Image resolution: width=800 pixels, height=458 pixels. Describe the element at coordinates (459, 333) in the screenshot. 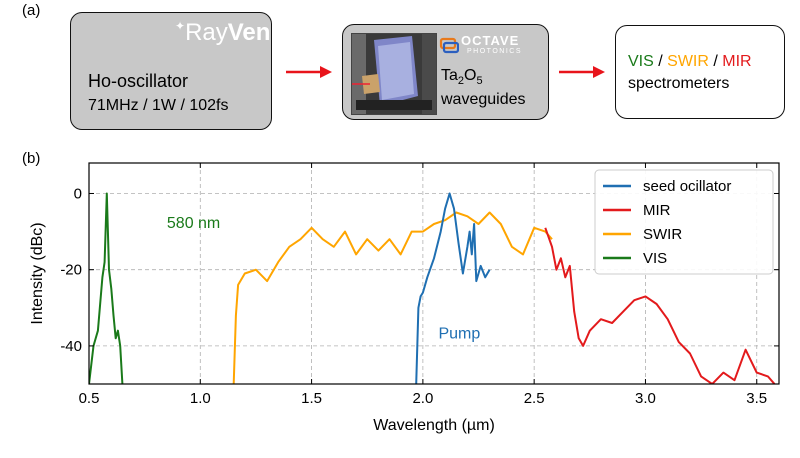

I see `annotation-pump: Pump` at that location.